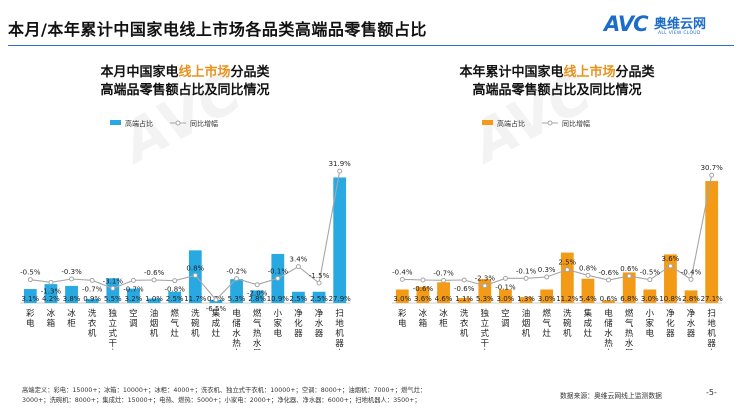  Describe the element at coordinates (278, 299) in the screenshot. I see `bar-value-label-12: 10.9%` at that location.